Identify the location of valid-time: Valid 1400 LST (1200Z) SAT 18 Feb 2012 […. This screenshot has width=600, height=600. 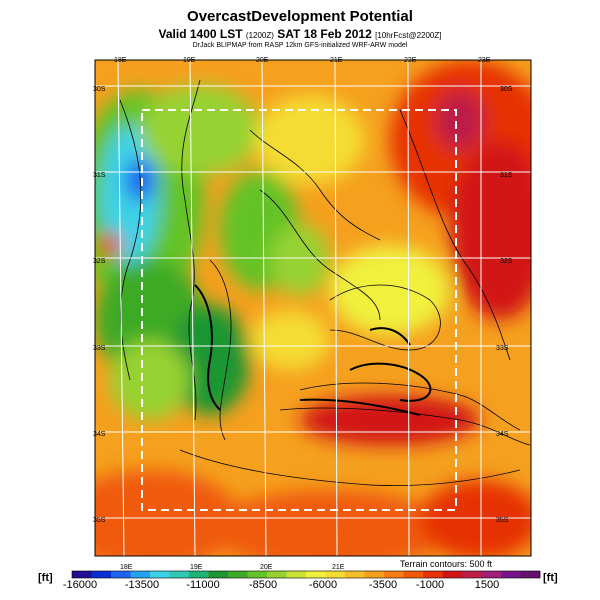
(300, 34).